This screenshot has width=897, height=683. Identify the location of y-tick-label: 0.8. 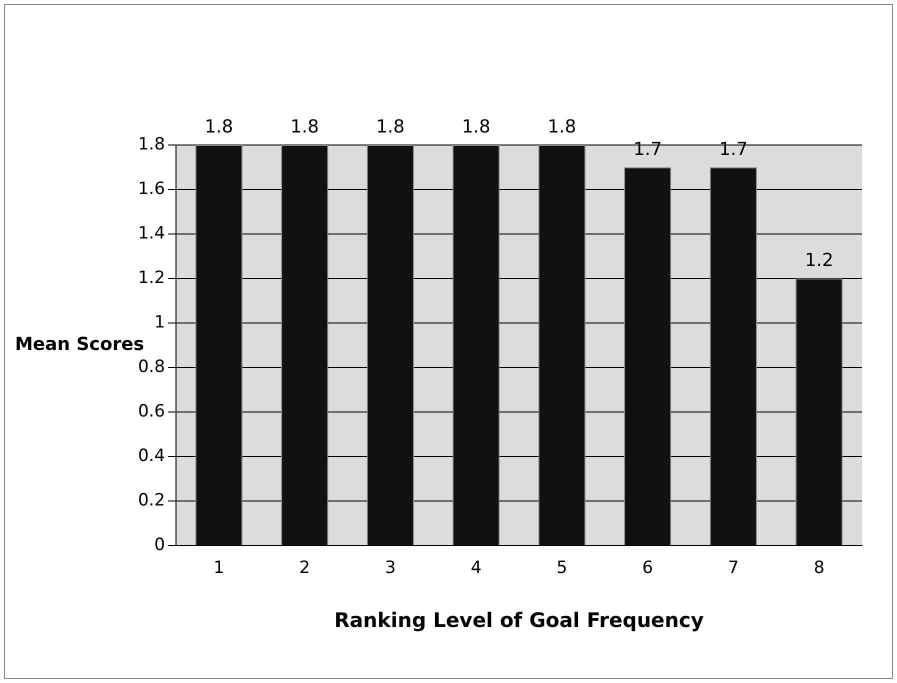
(152, 366).